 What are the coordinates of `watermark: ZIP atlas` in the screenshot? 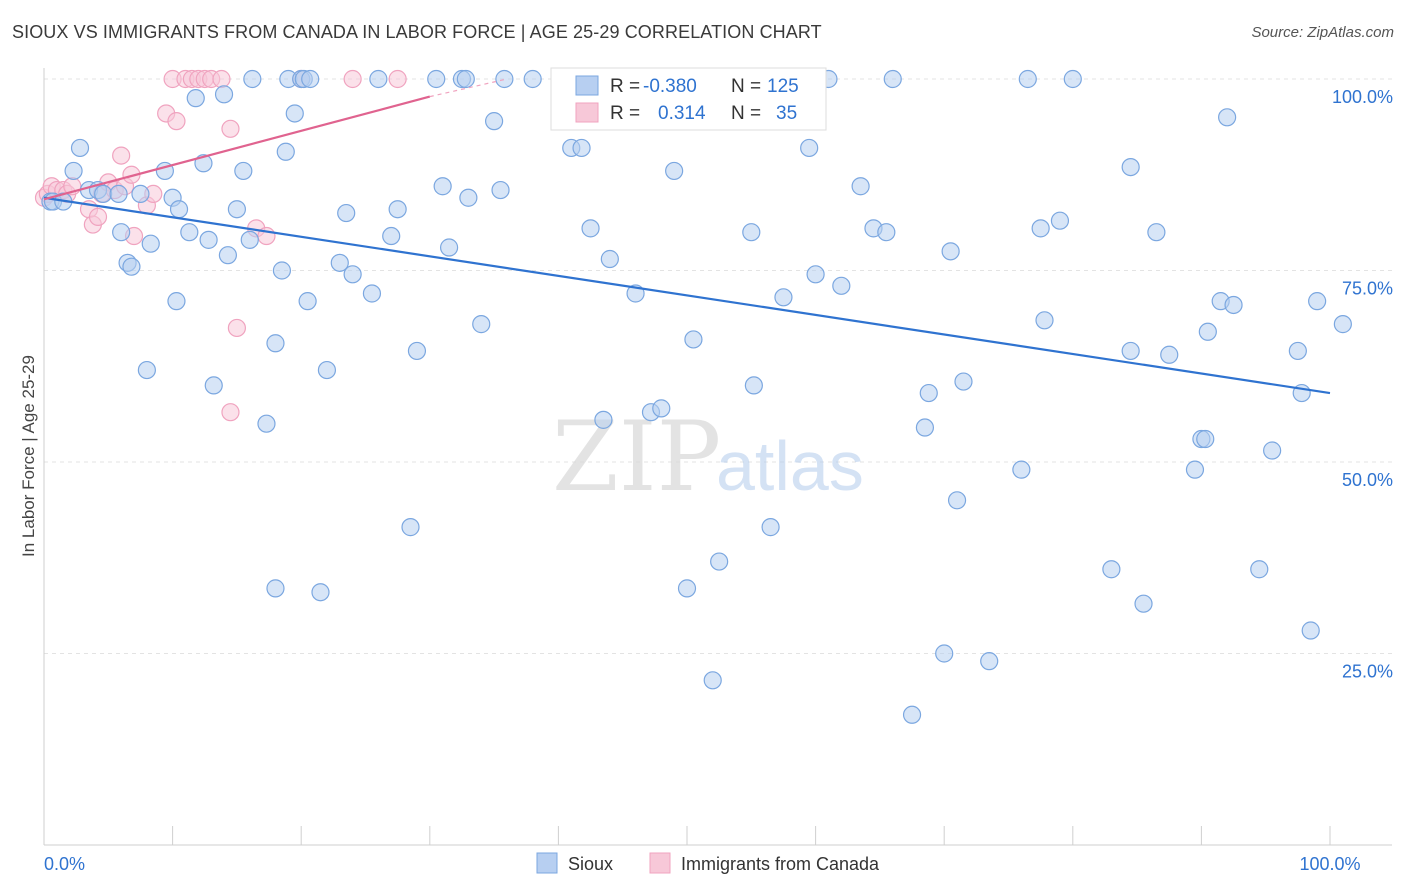 It's located at (708, 457).